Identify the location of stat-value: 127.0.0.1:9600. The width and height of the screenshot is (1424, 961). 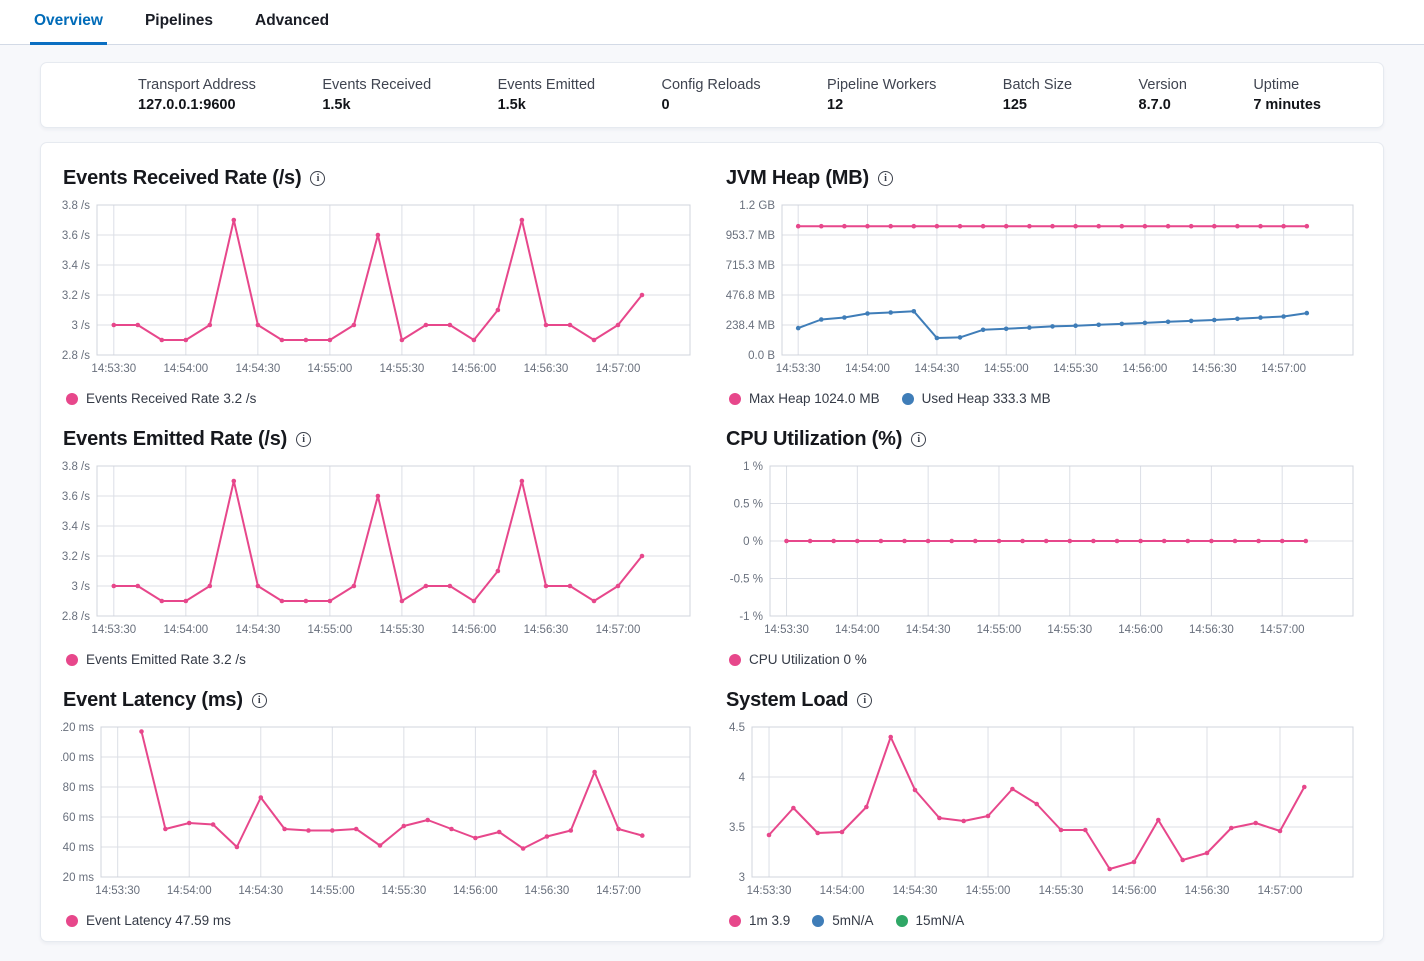
(187, 105).